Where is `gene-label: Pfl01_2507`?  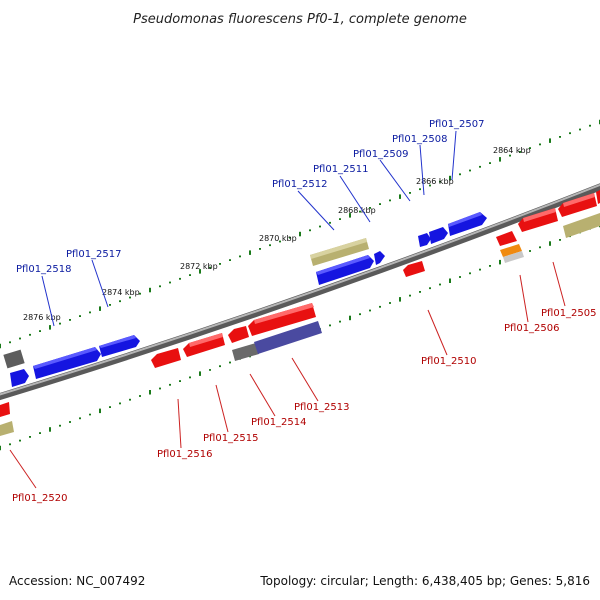 gene-label: Pfl01_2507 is located at coordinates (457, 124).